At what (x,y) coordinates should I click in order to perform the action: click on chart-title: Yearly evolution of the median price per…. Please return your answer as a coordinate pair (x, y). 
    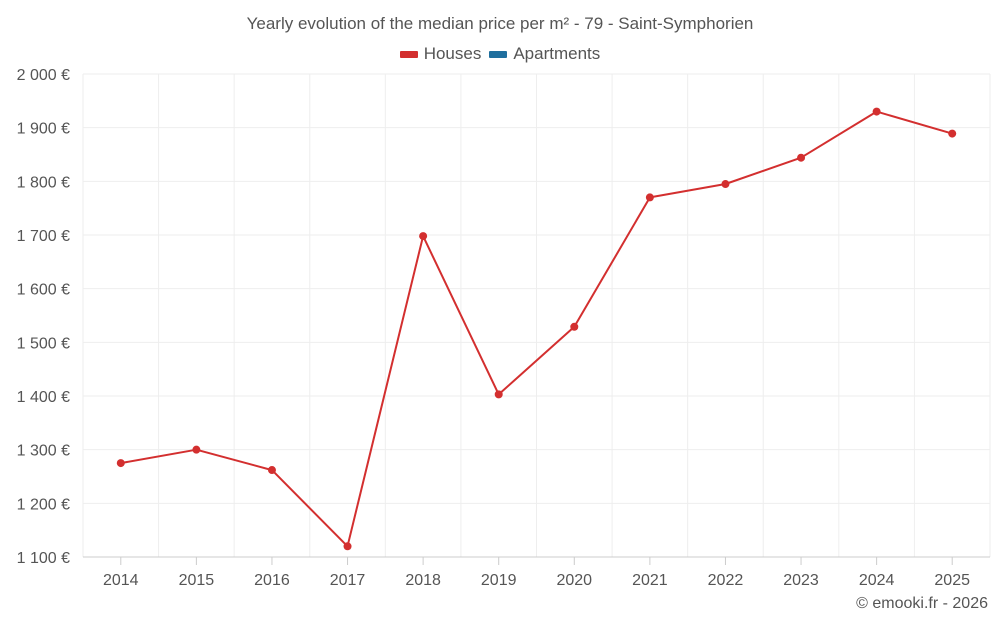
    Looking at the image, I should click on (500, 23).